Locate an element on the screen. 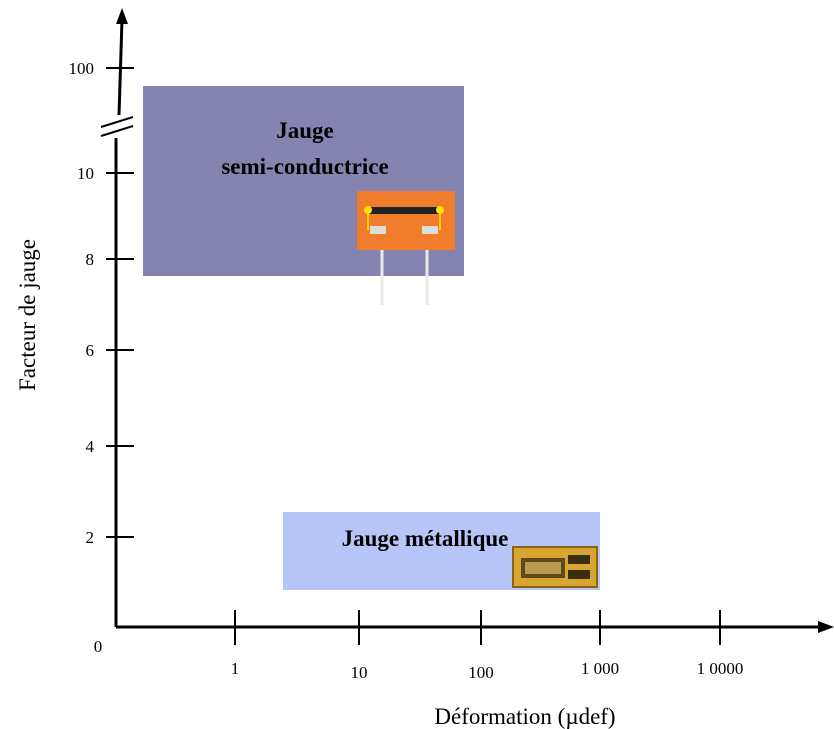  x-tick-label: 1 000 is located at coordinates (600, 668).